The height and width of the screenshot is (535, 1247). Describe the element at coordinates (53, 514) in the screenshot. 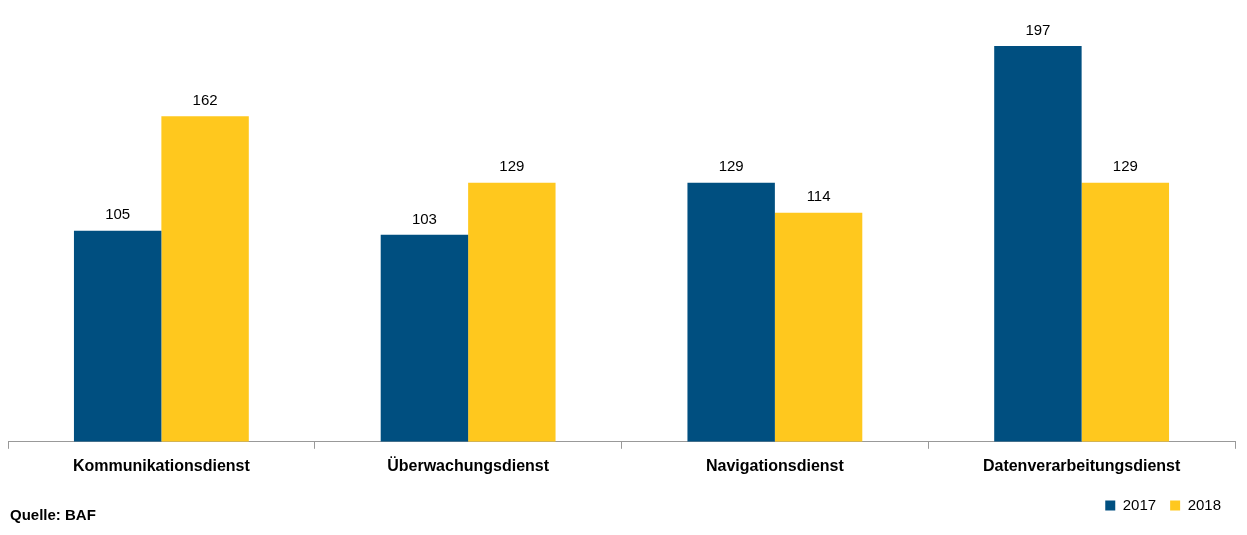

I see `source-note: Quelle: BAF` at that location.